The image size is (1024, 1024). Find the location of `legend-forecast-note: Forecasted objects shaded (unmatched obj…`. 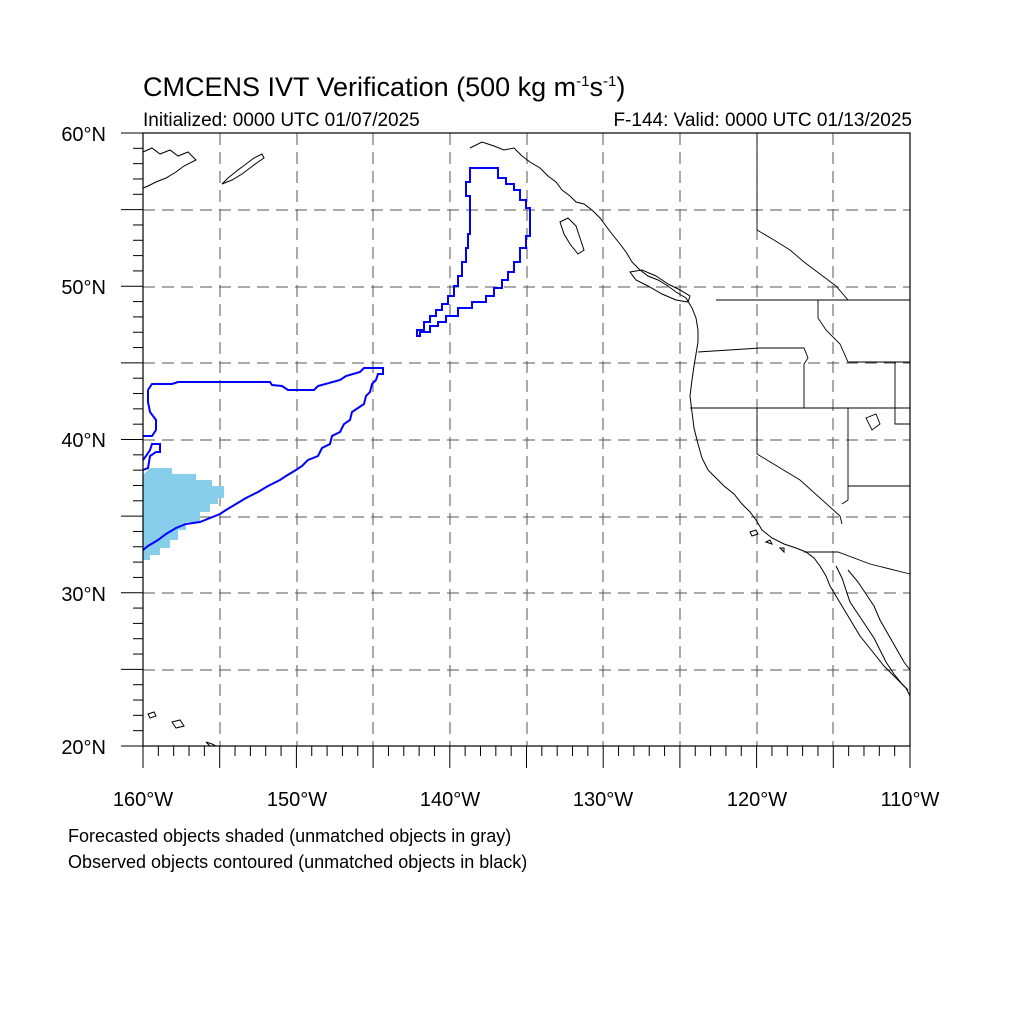

legend-forecast-note: Forecasted objects shaded (unmatched obj… is located at coordinates (290, 836).